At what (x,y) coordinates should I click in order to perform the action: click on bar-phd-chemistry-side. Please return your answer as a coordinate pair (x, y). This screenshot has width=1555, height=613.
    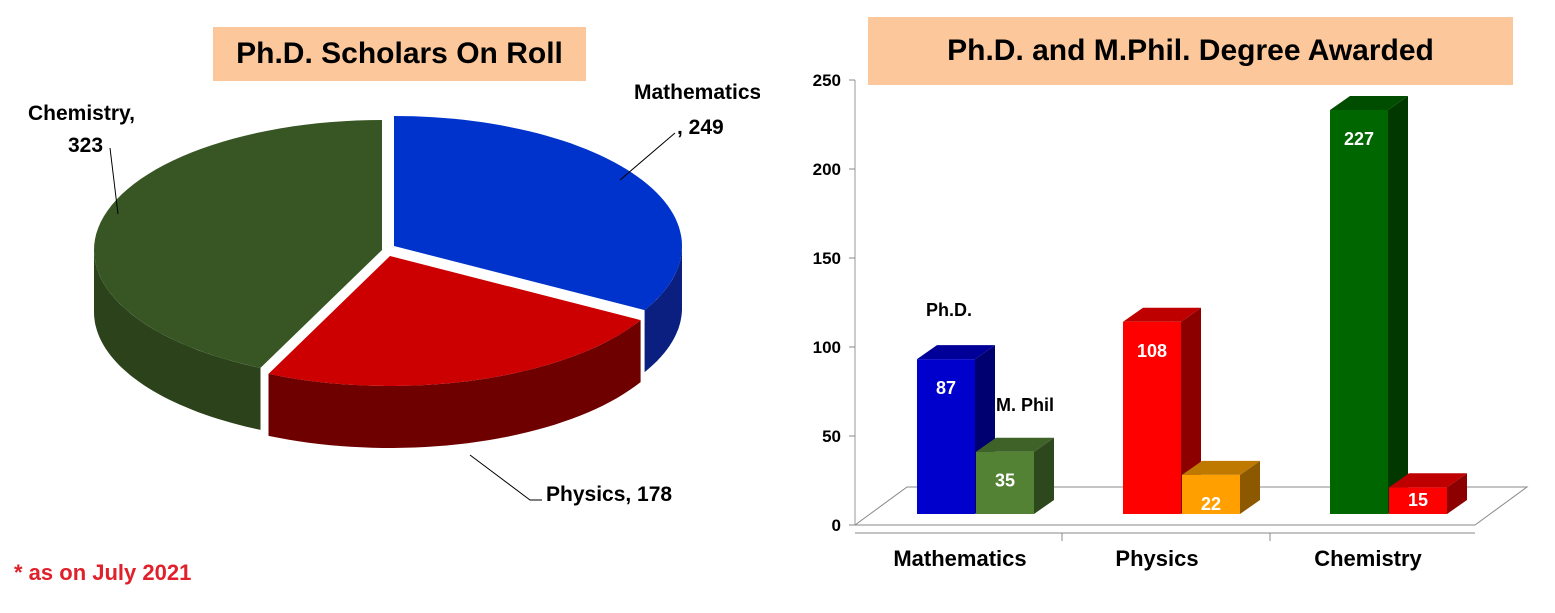
    Looking at the image, I should click on (1398, 304).